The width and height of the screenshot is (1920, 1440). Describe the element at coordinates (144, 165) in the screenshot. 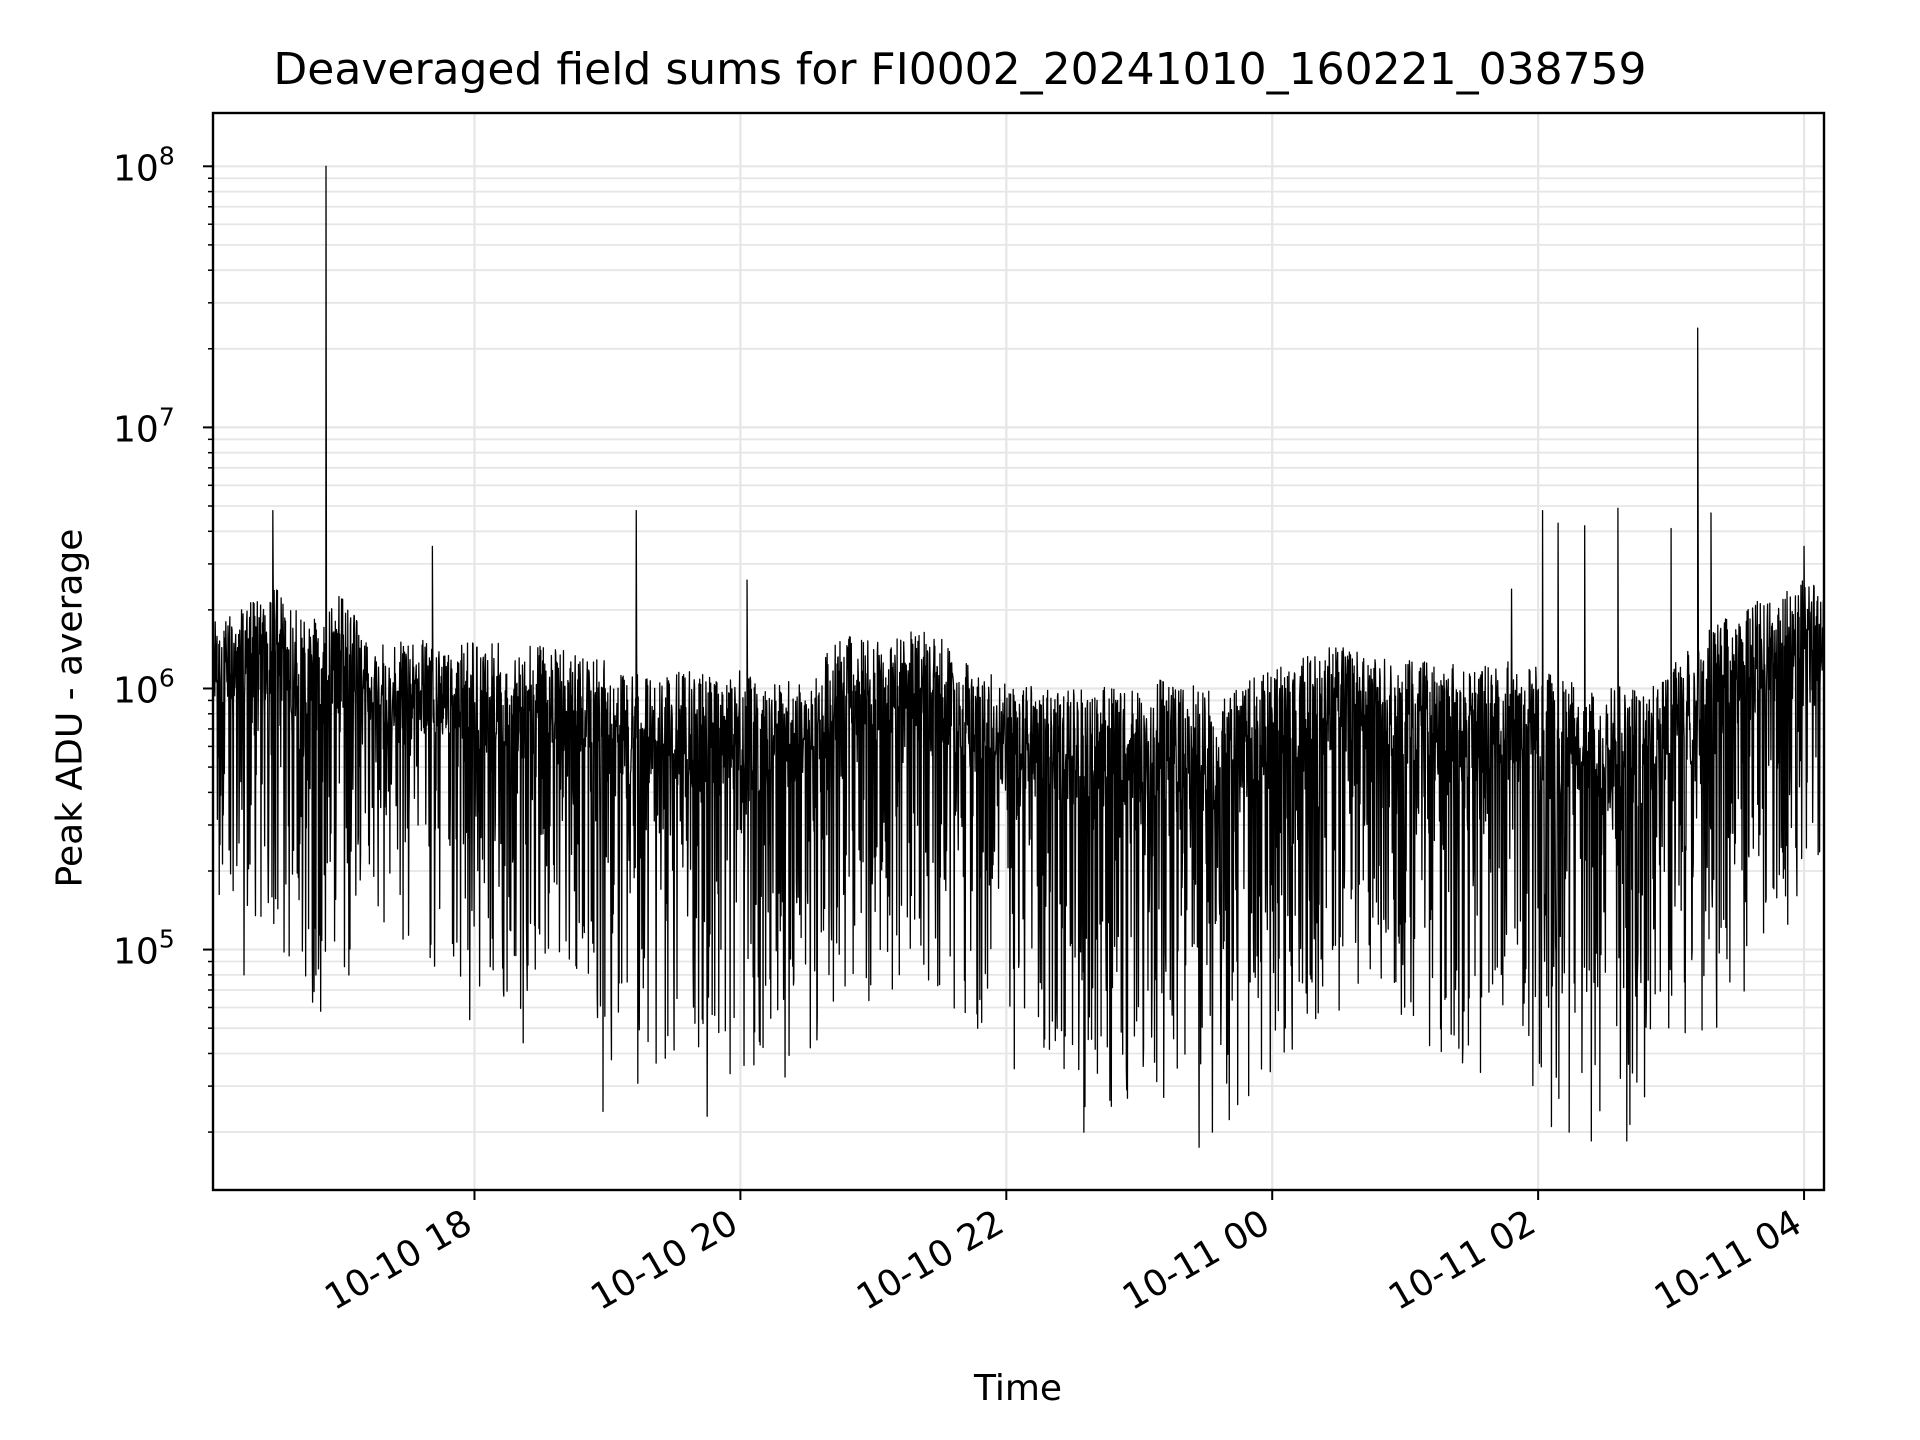

I see `y-tick-label: 10⁸` at that location.